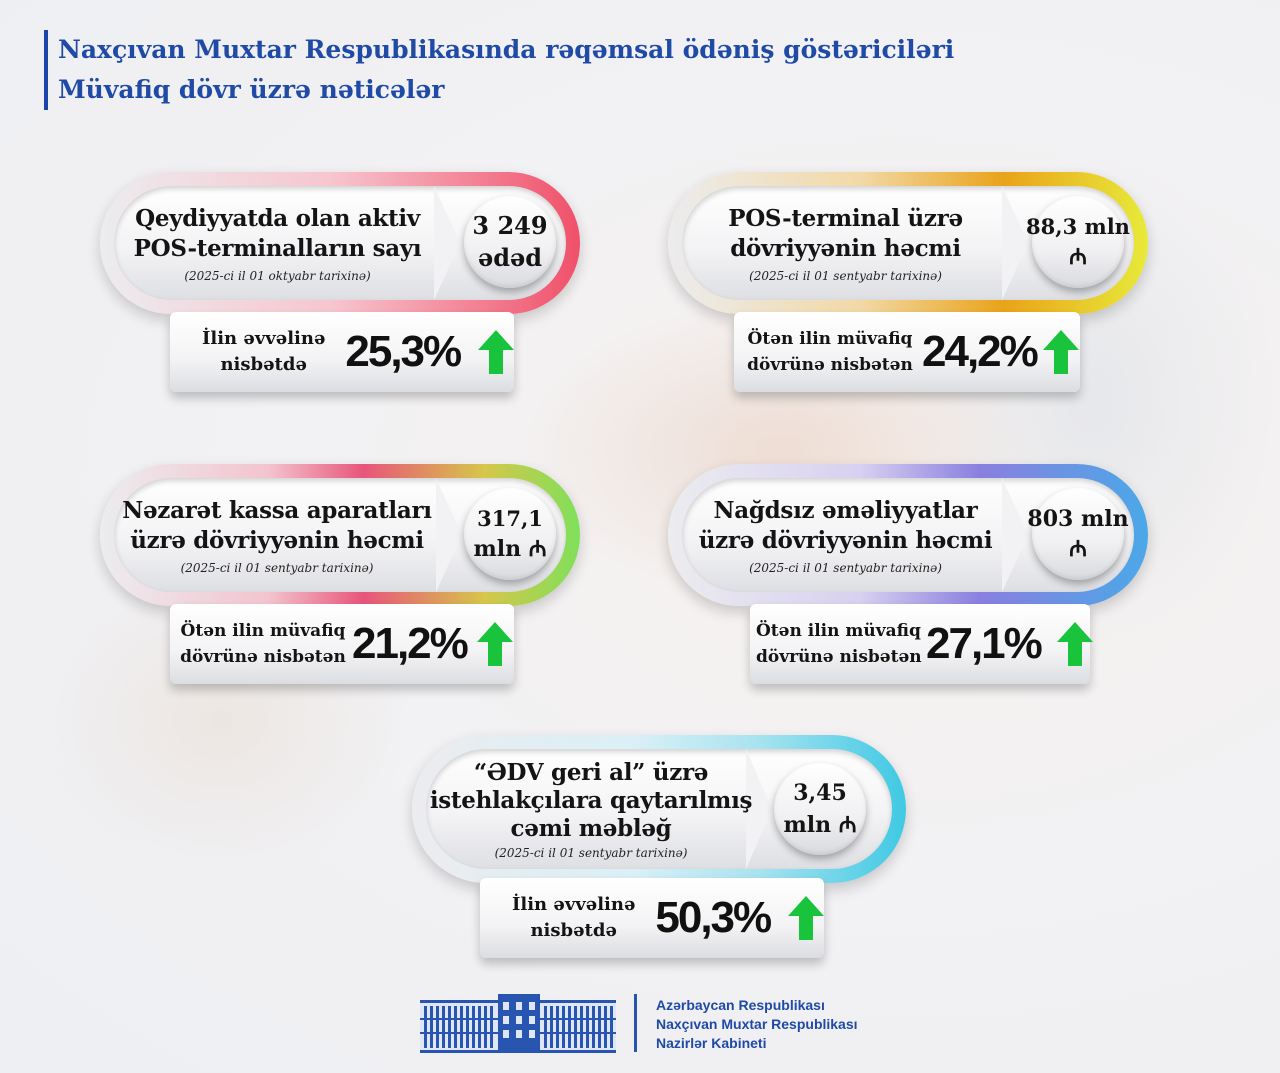  I want to click on value-number: 3,45, so click(820, 793).